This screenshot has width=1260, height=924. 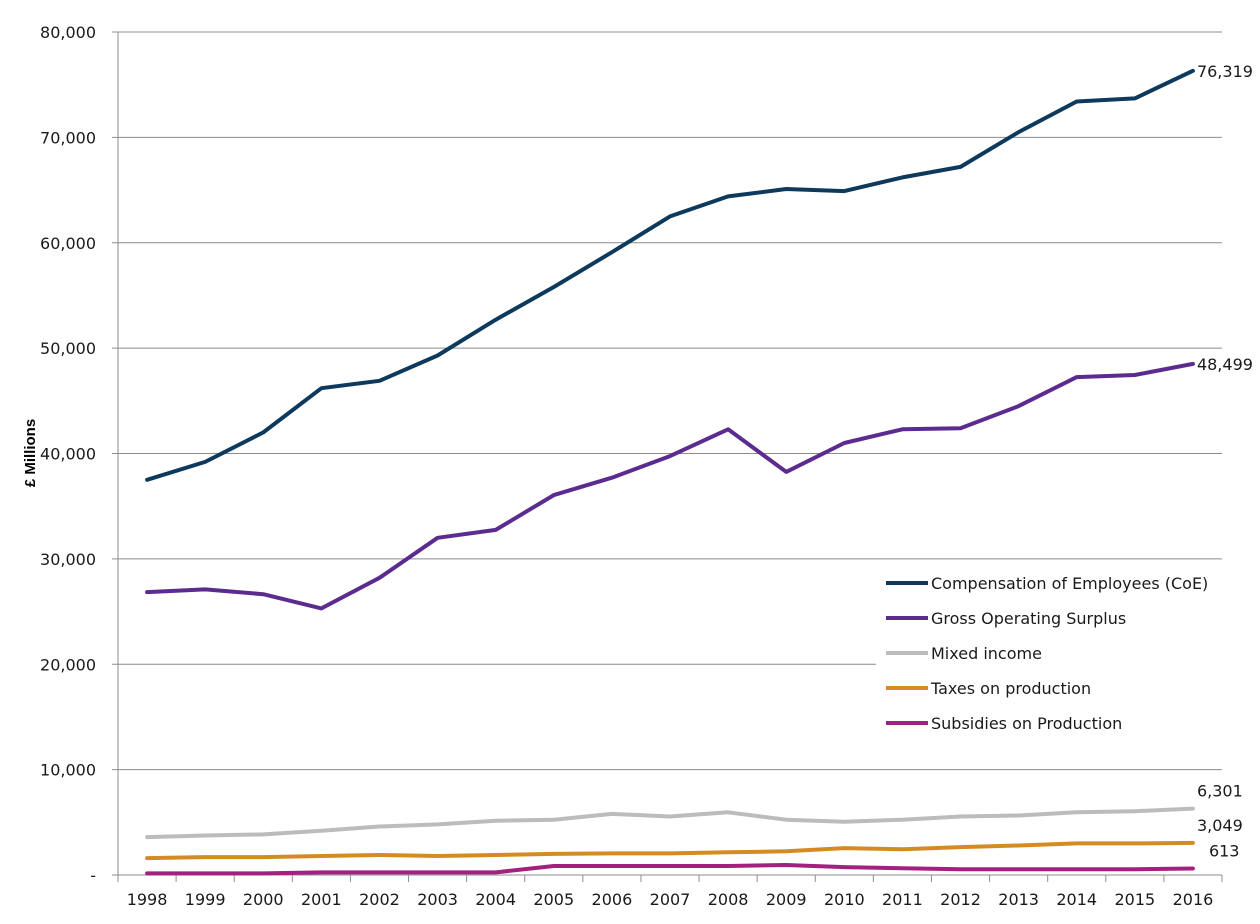 I want to click on x-tick-label: 2007, so click(x=670, y=899).